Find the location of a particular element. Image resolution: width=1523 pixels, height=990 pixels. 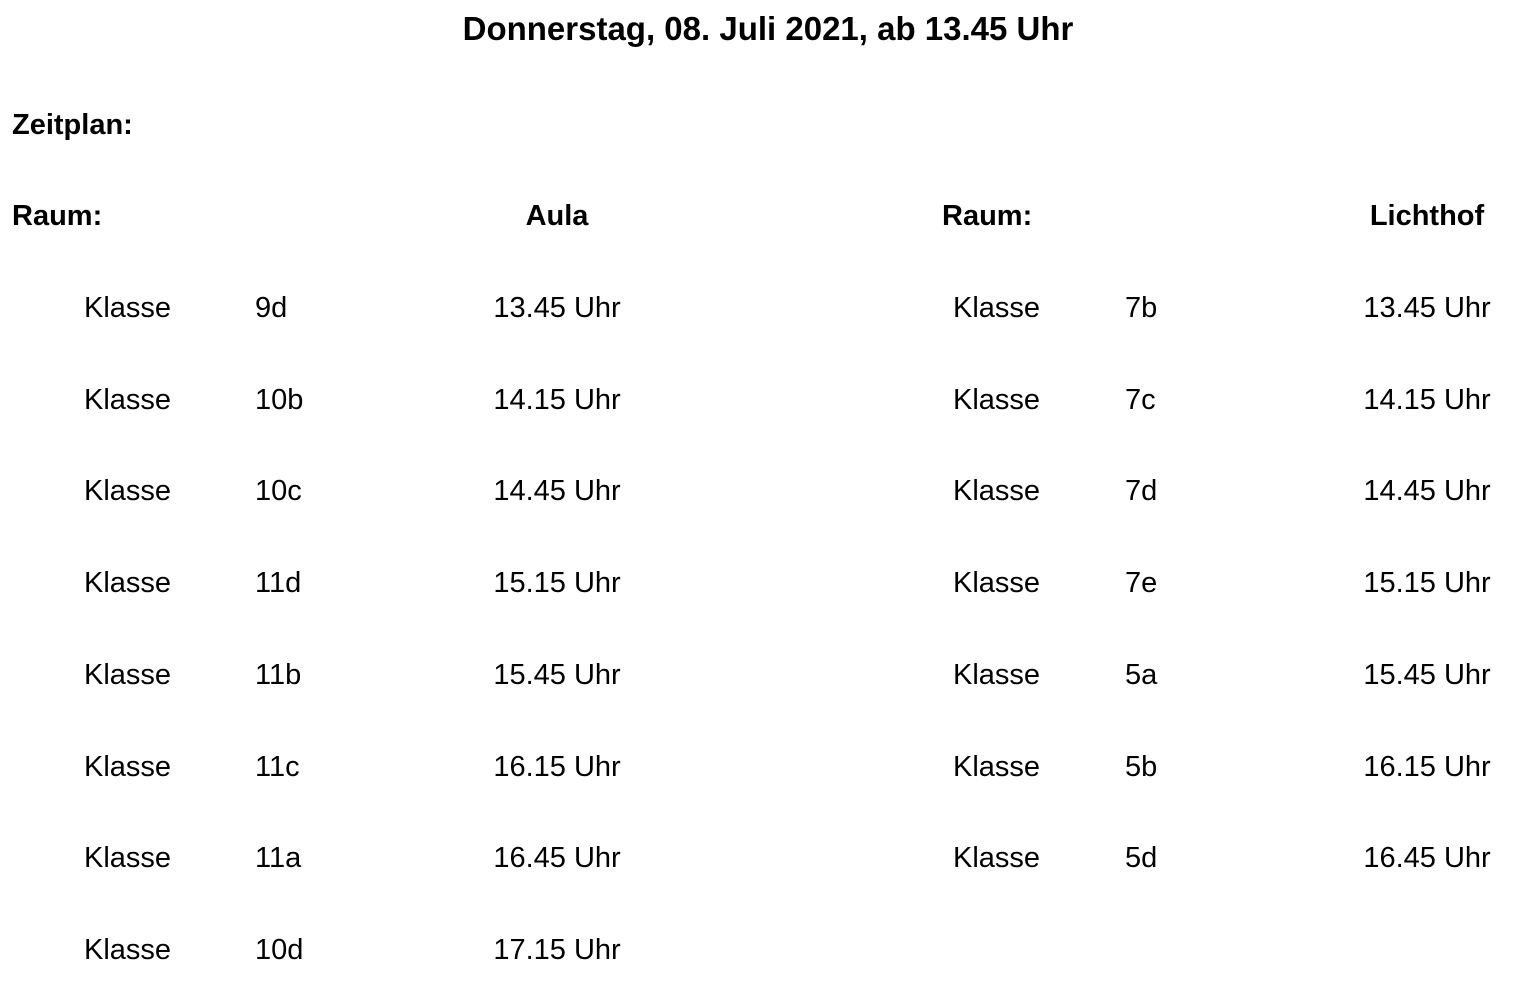

schedule-class-name: 7e is located at coordinates (1141, 583).